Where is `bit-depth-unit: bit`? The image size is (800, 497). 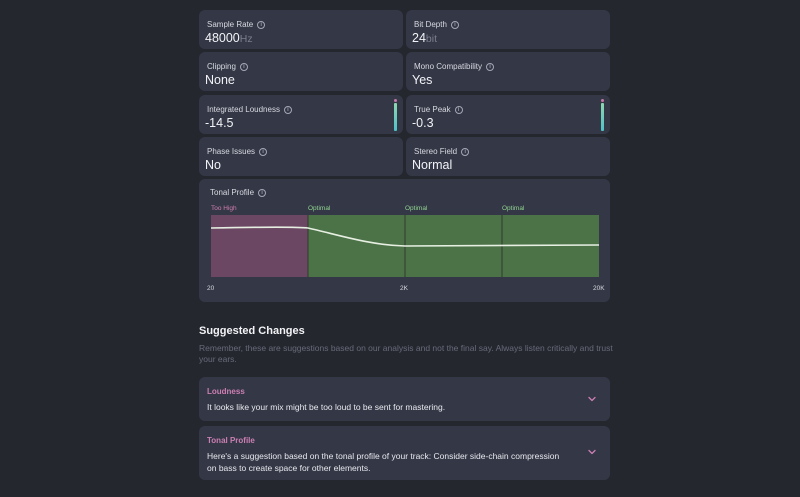
bit-depth-unit: bit is located at coordinates (431, 39).